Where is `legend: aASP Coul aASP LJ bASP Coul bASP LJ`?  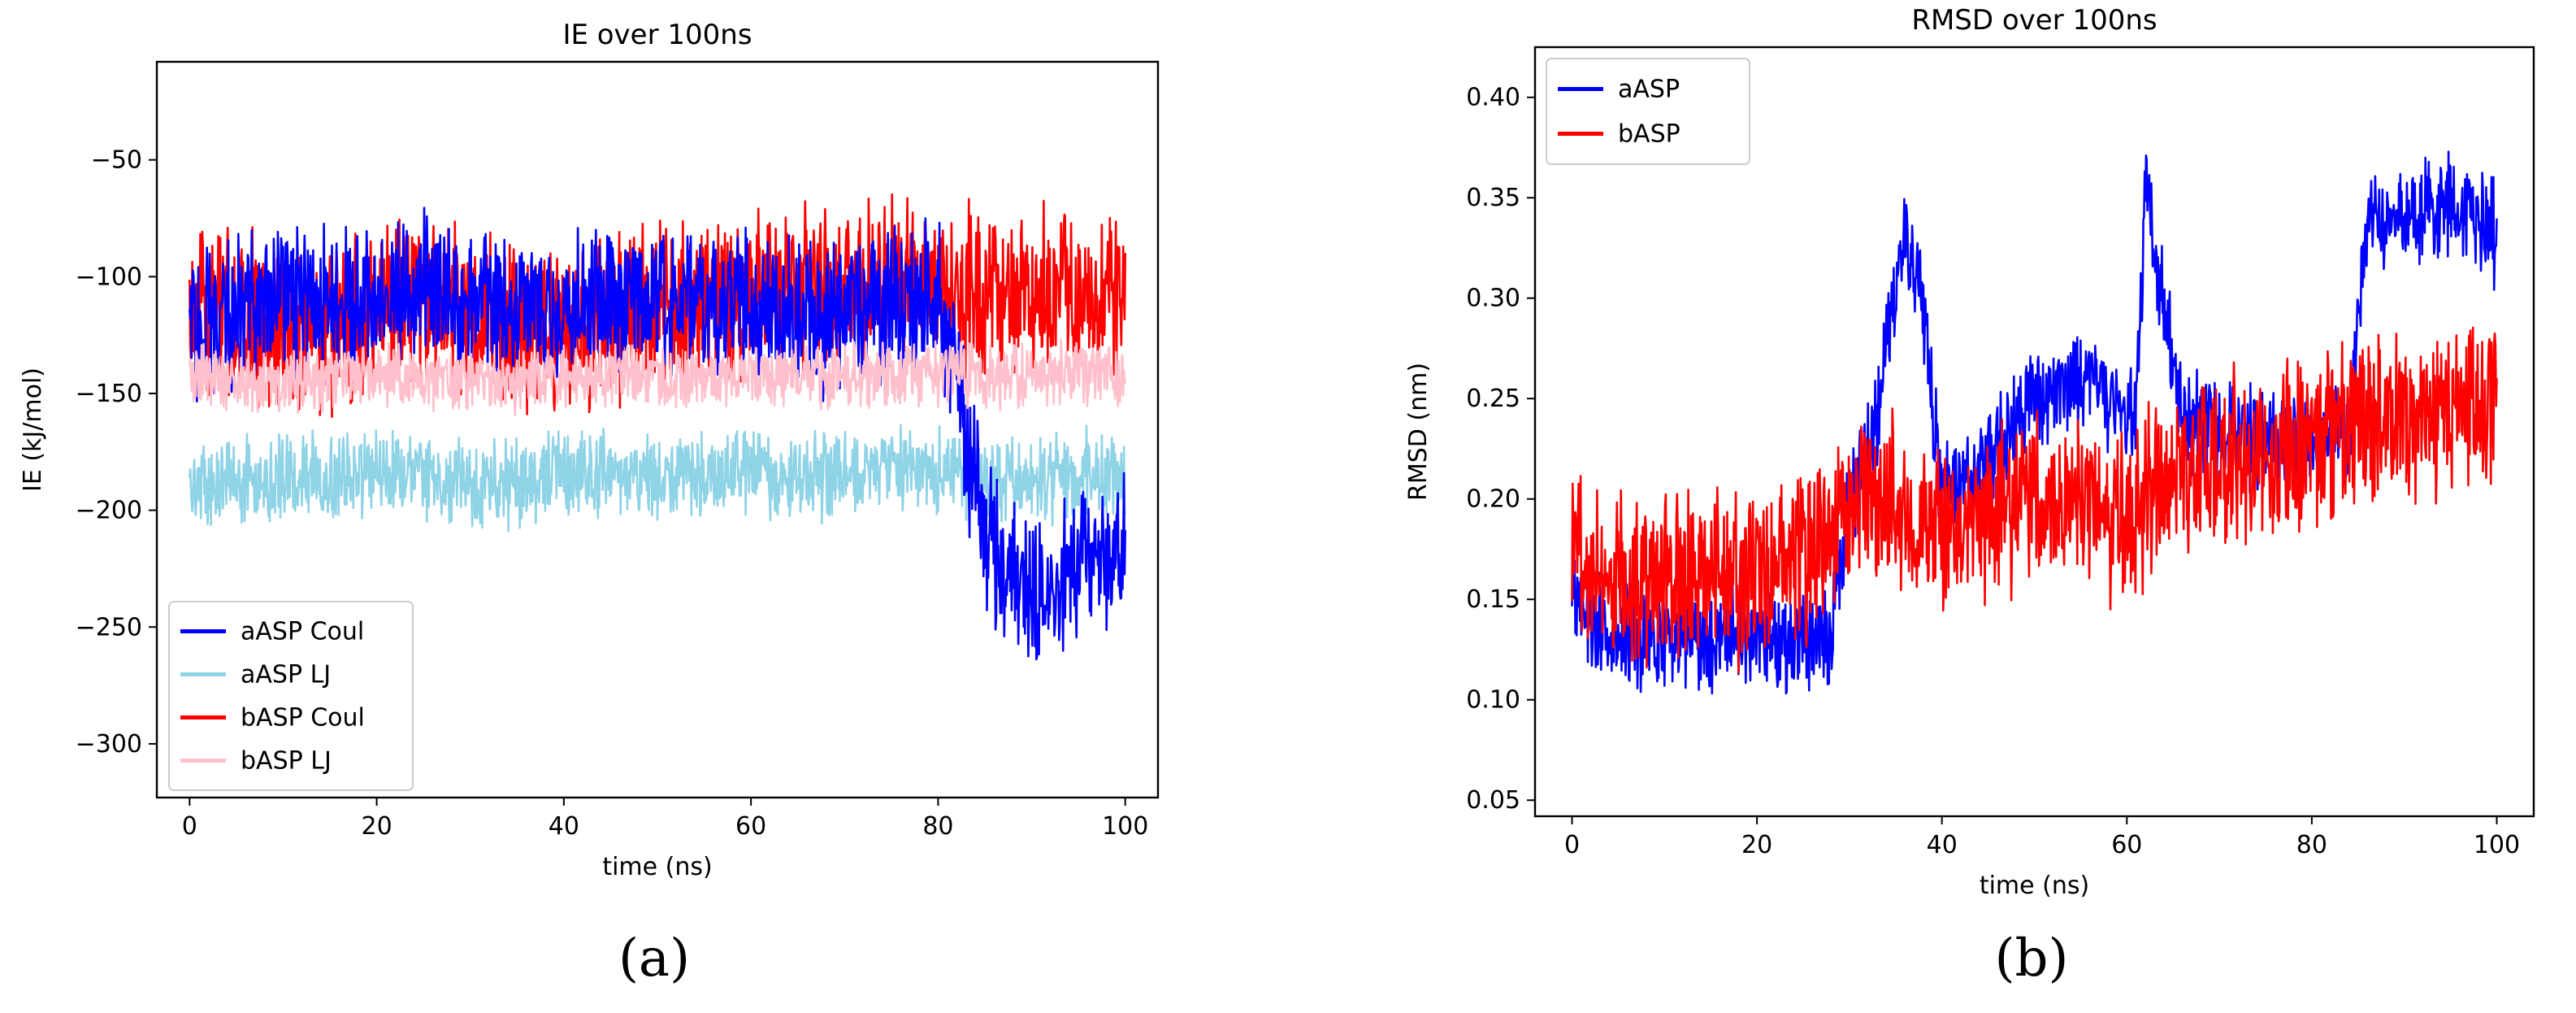 legend: aASP Coul aASP LJ bASP Coul bASP LJ is located at coordinates (291, 696).